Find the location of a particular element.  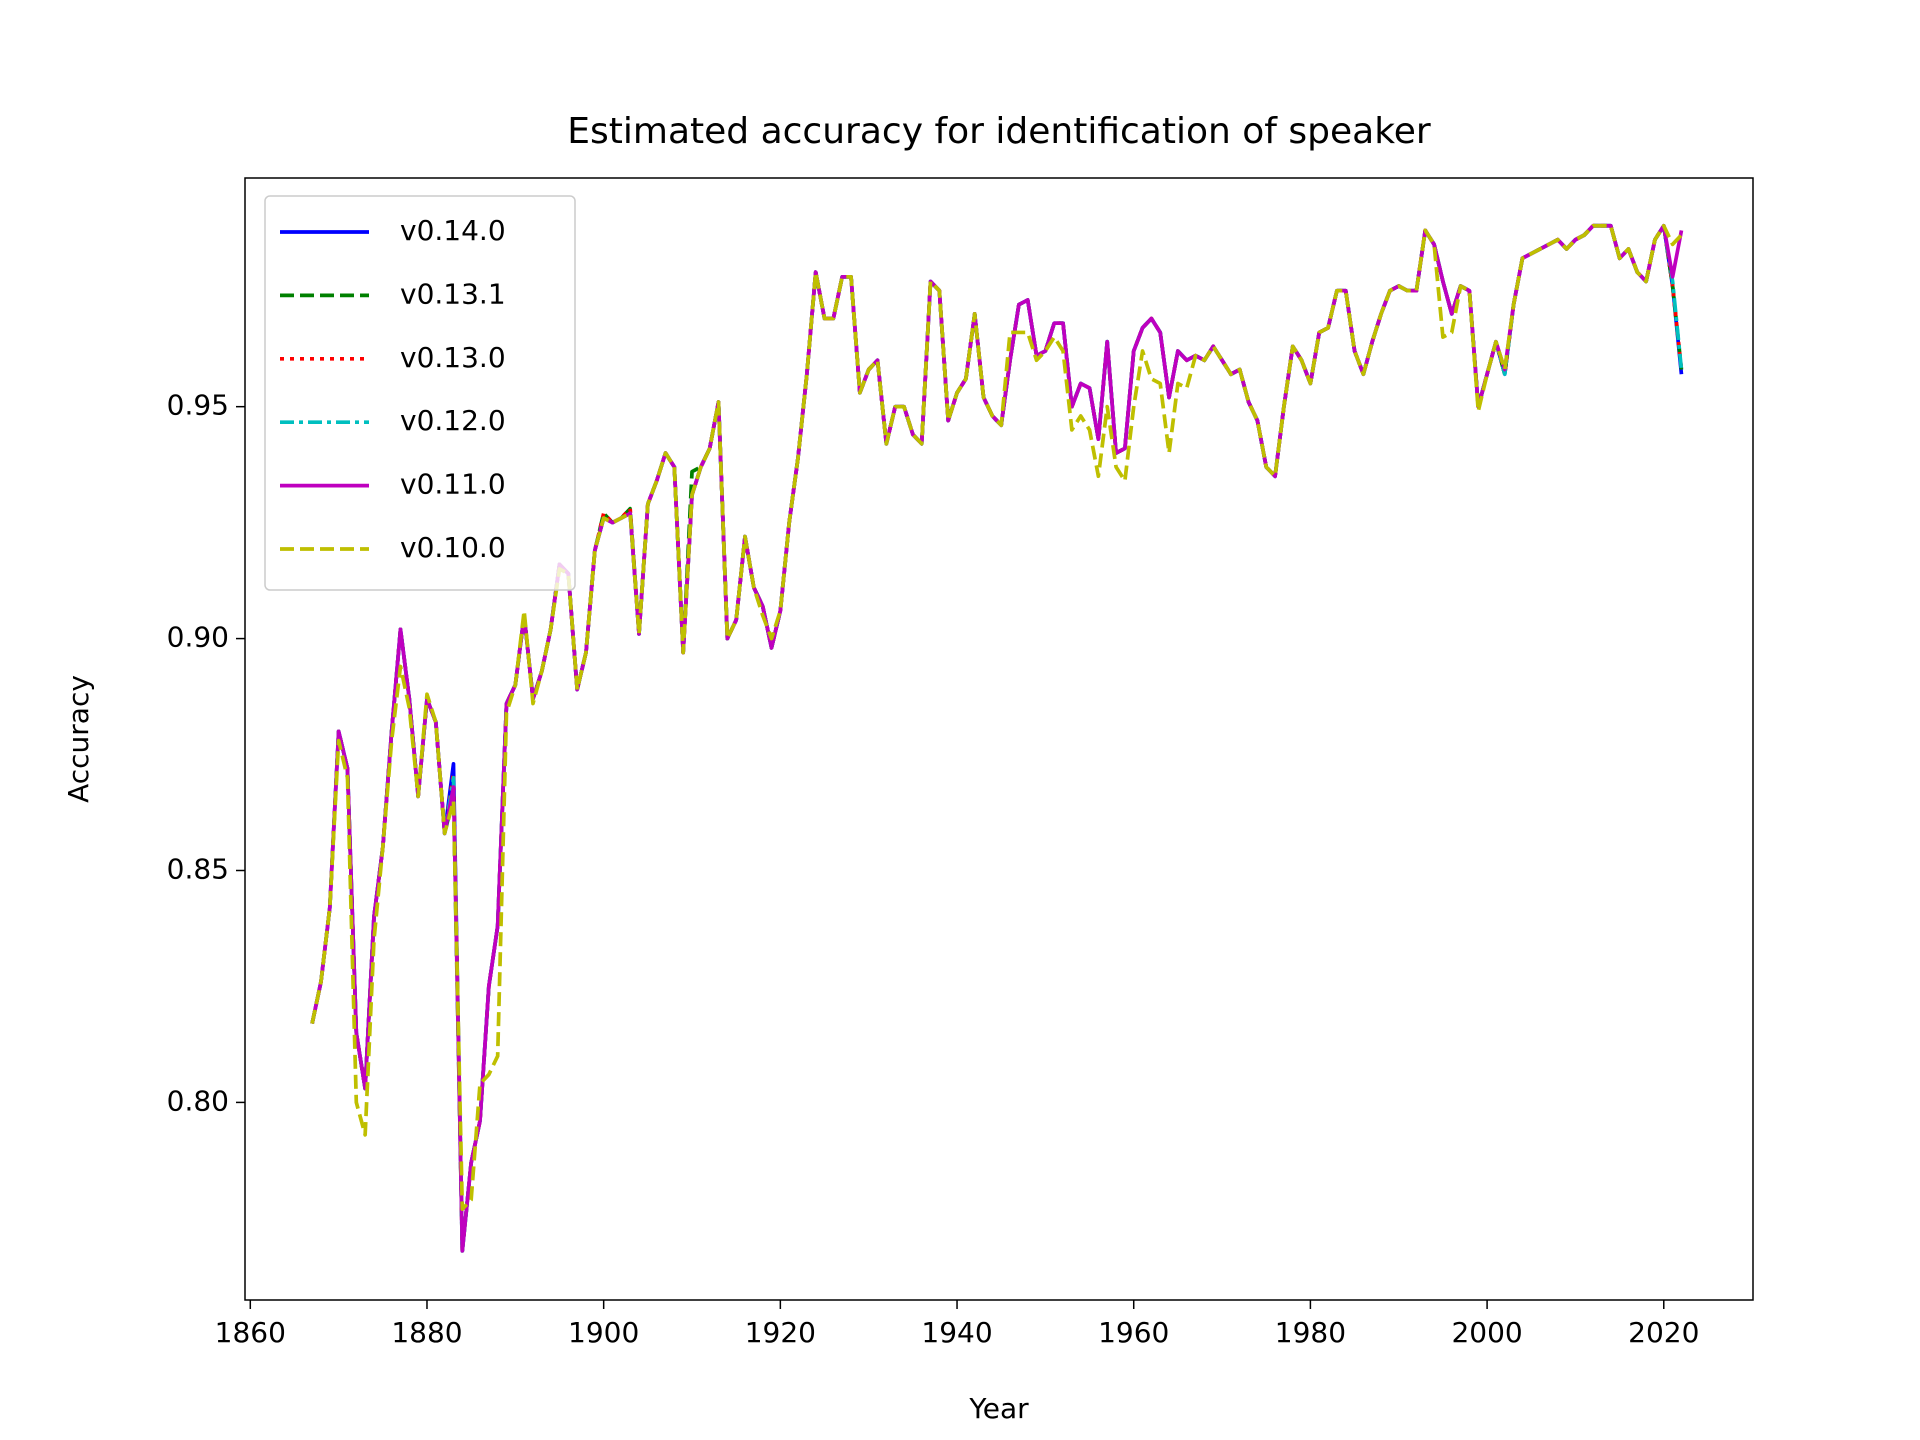

legend-label: v0.12.0 is located at coordinates (453, 420).